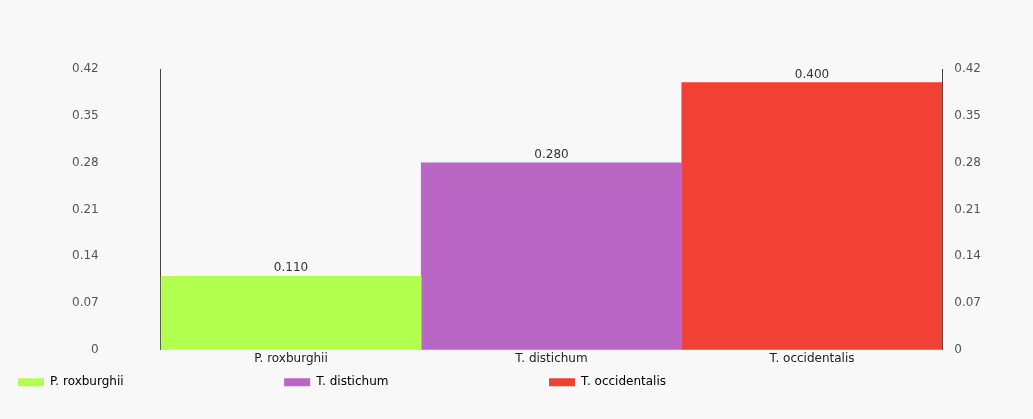 This screenshot has height=419, width=1033. Describe the element at coordinates (967, 255) in the screenshot. I see `y2-tick-label: 0.14` at that location.